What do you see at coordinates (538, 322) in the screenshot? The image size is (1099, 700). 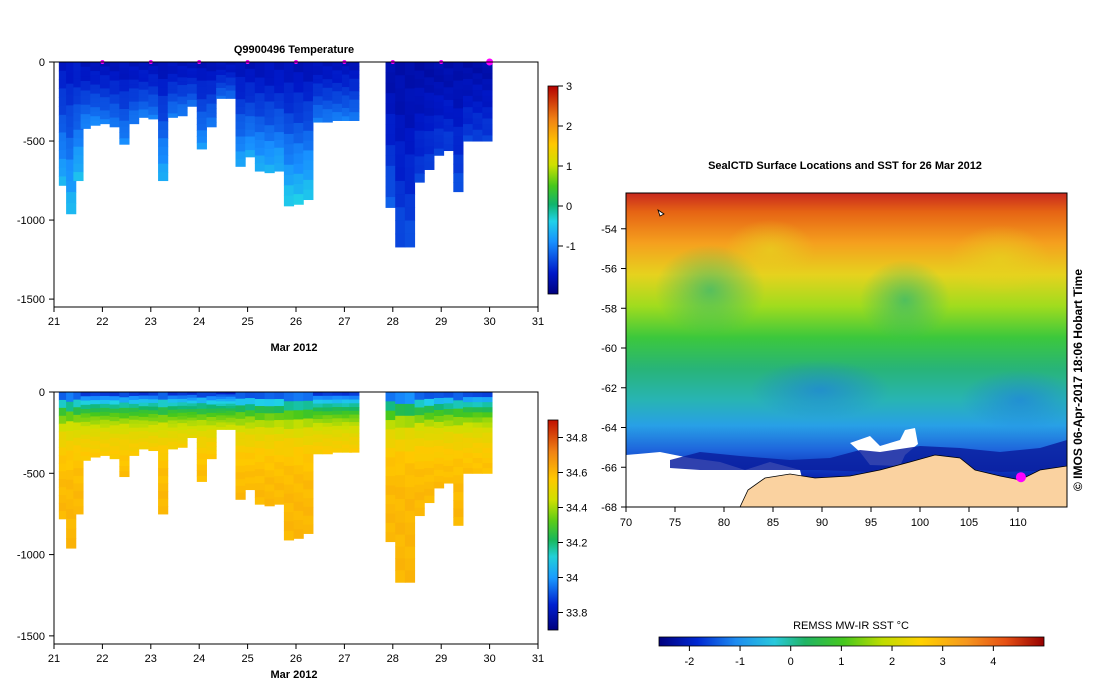 I see `x-tick-label: 31` at bounding box center [538, 322].